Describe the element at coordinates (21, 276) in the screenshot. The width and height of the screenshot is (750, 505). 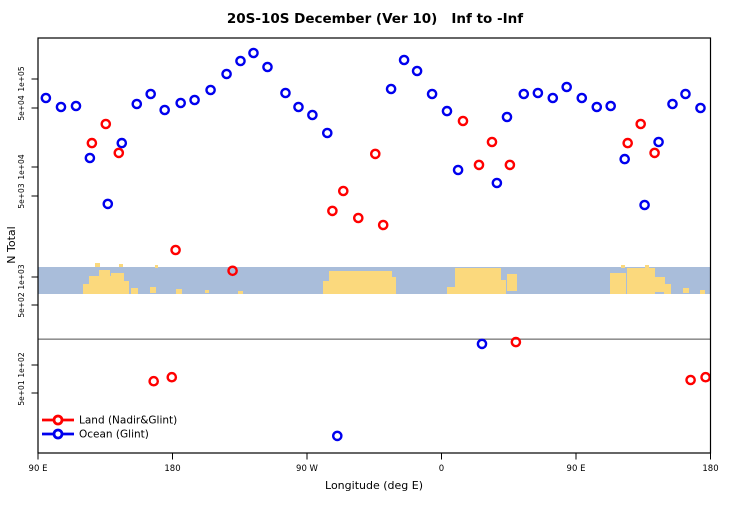
I see `y-tick-label: 1e+03` at that location.